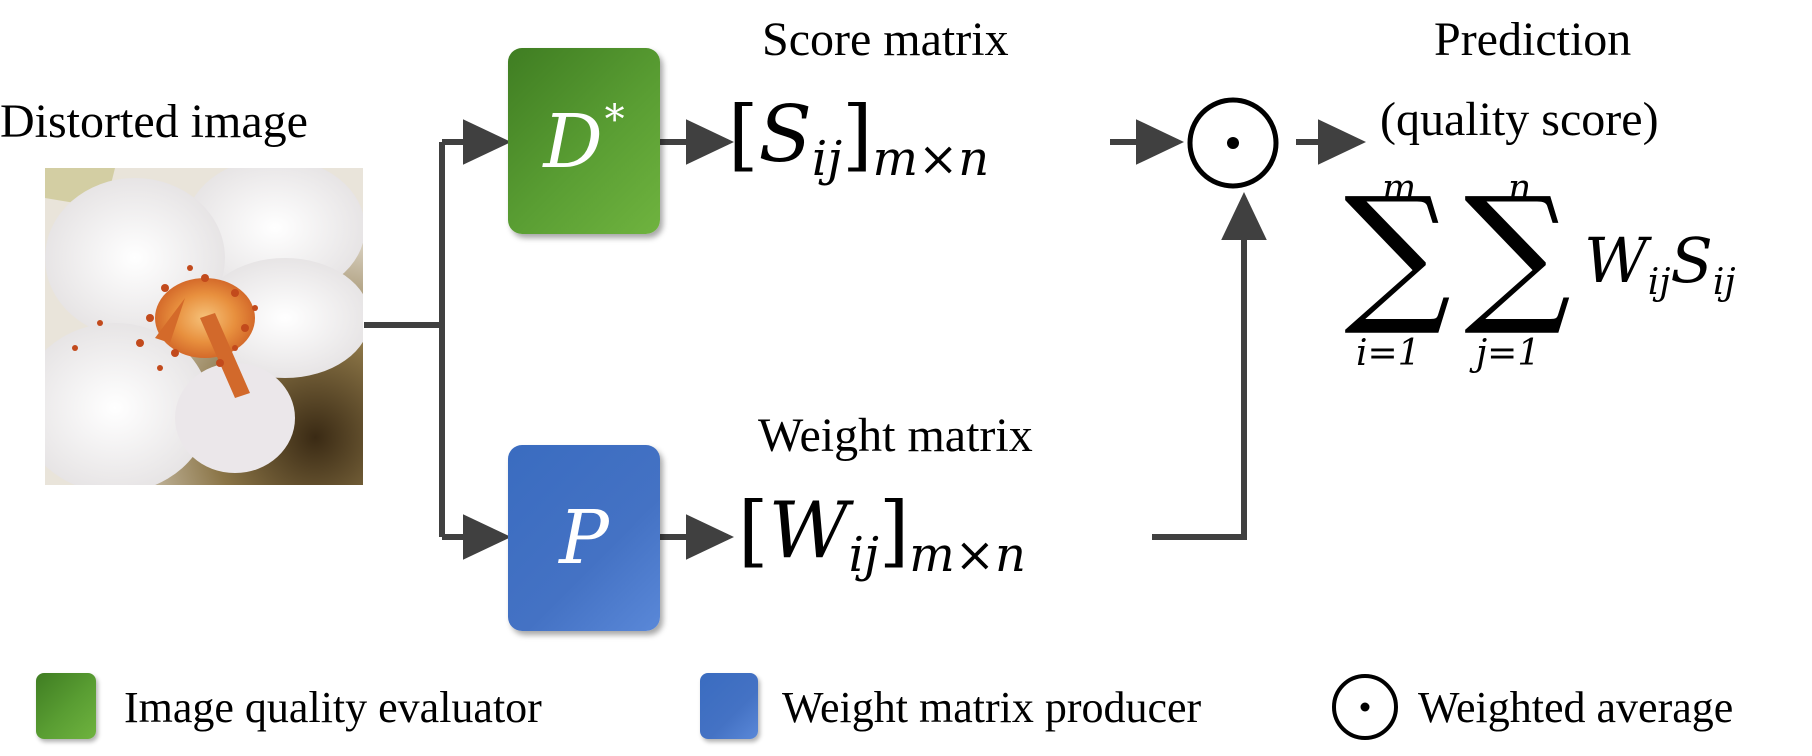 Image resolution: width=1812 pixels, height=756 pixels. Describe the element at coordinates (1209, 366) in the screenshot. I see `arrow-weight-to-operator` at that location.